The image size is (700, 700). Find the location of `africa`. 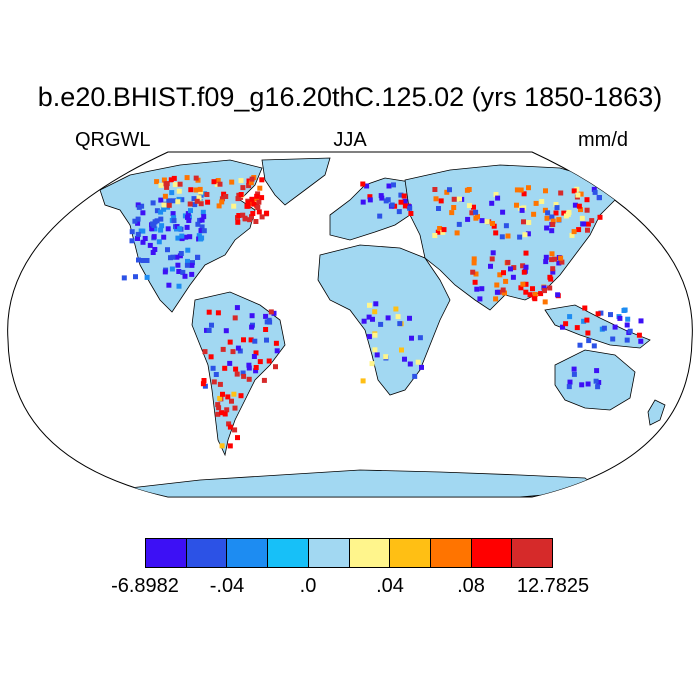

africa is located at coordinates (384, 320).